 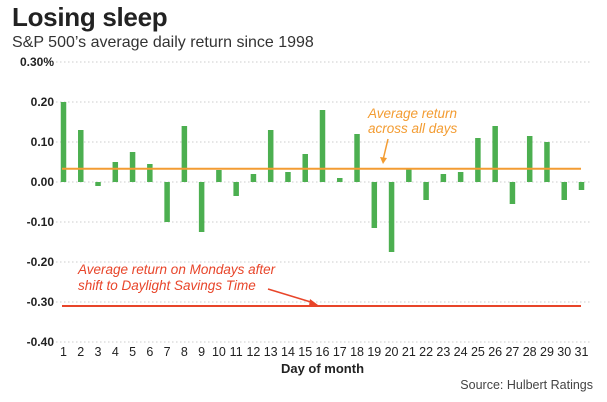 I want to click on x-tick-label: 25, so click(x=478, y=352).